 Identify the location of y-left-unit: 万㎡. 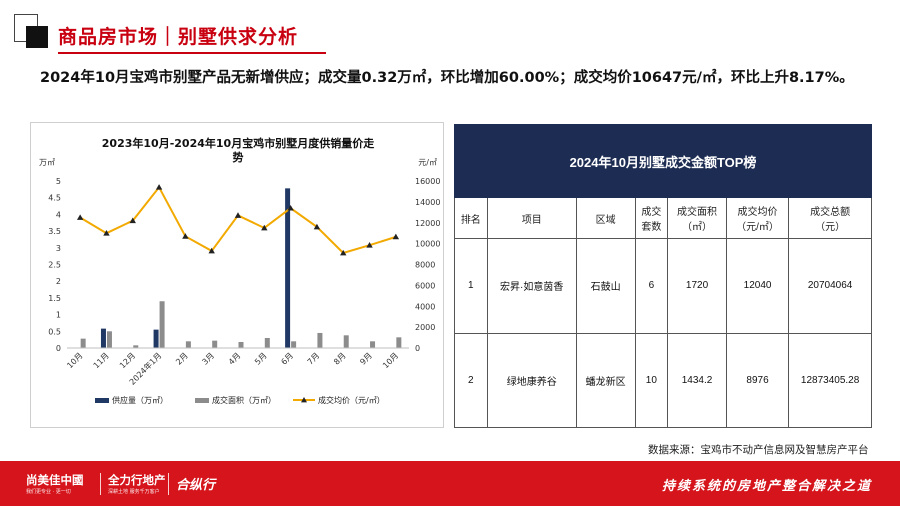
(47, 162).